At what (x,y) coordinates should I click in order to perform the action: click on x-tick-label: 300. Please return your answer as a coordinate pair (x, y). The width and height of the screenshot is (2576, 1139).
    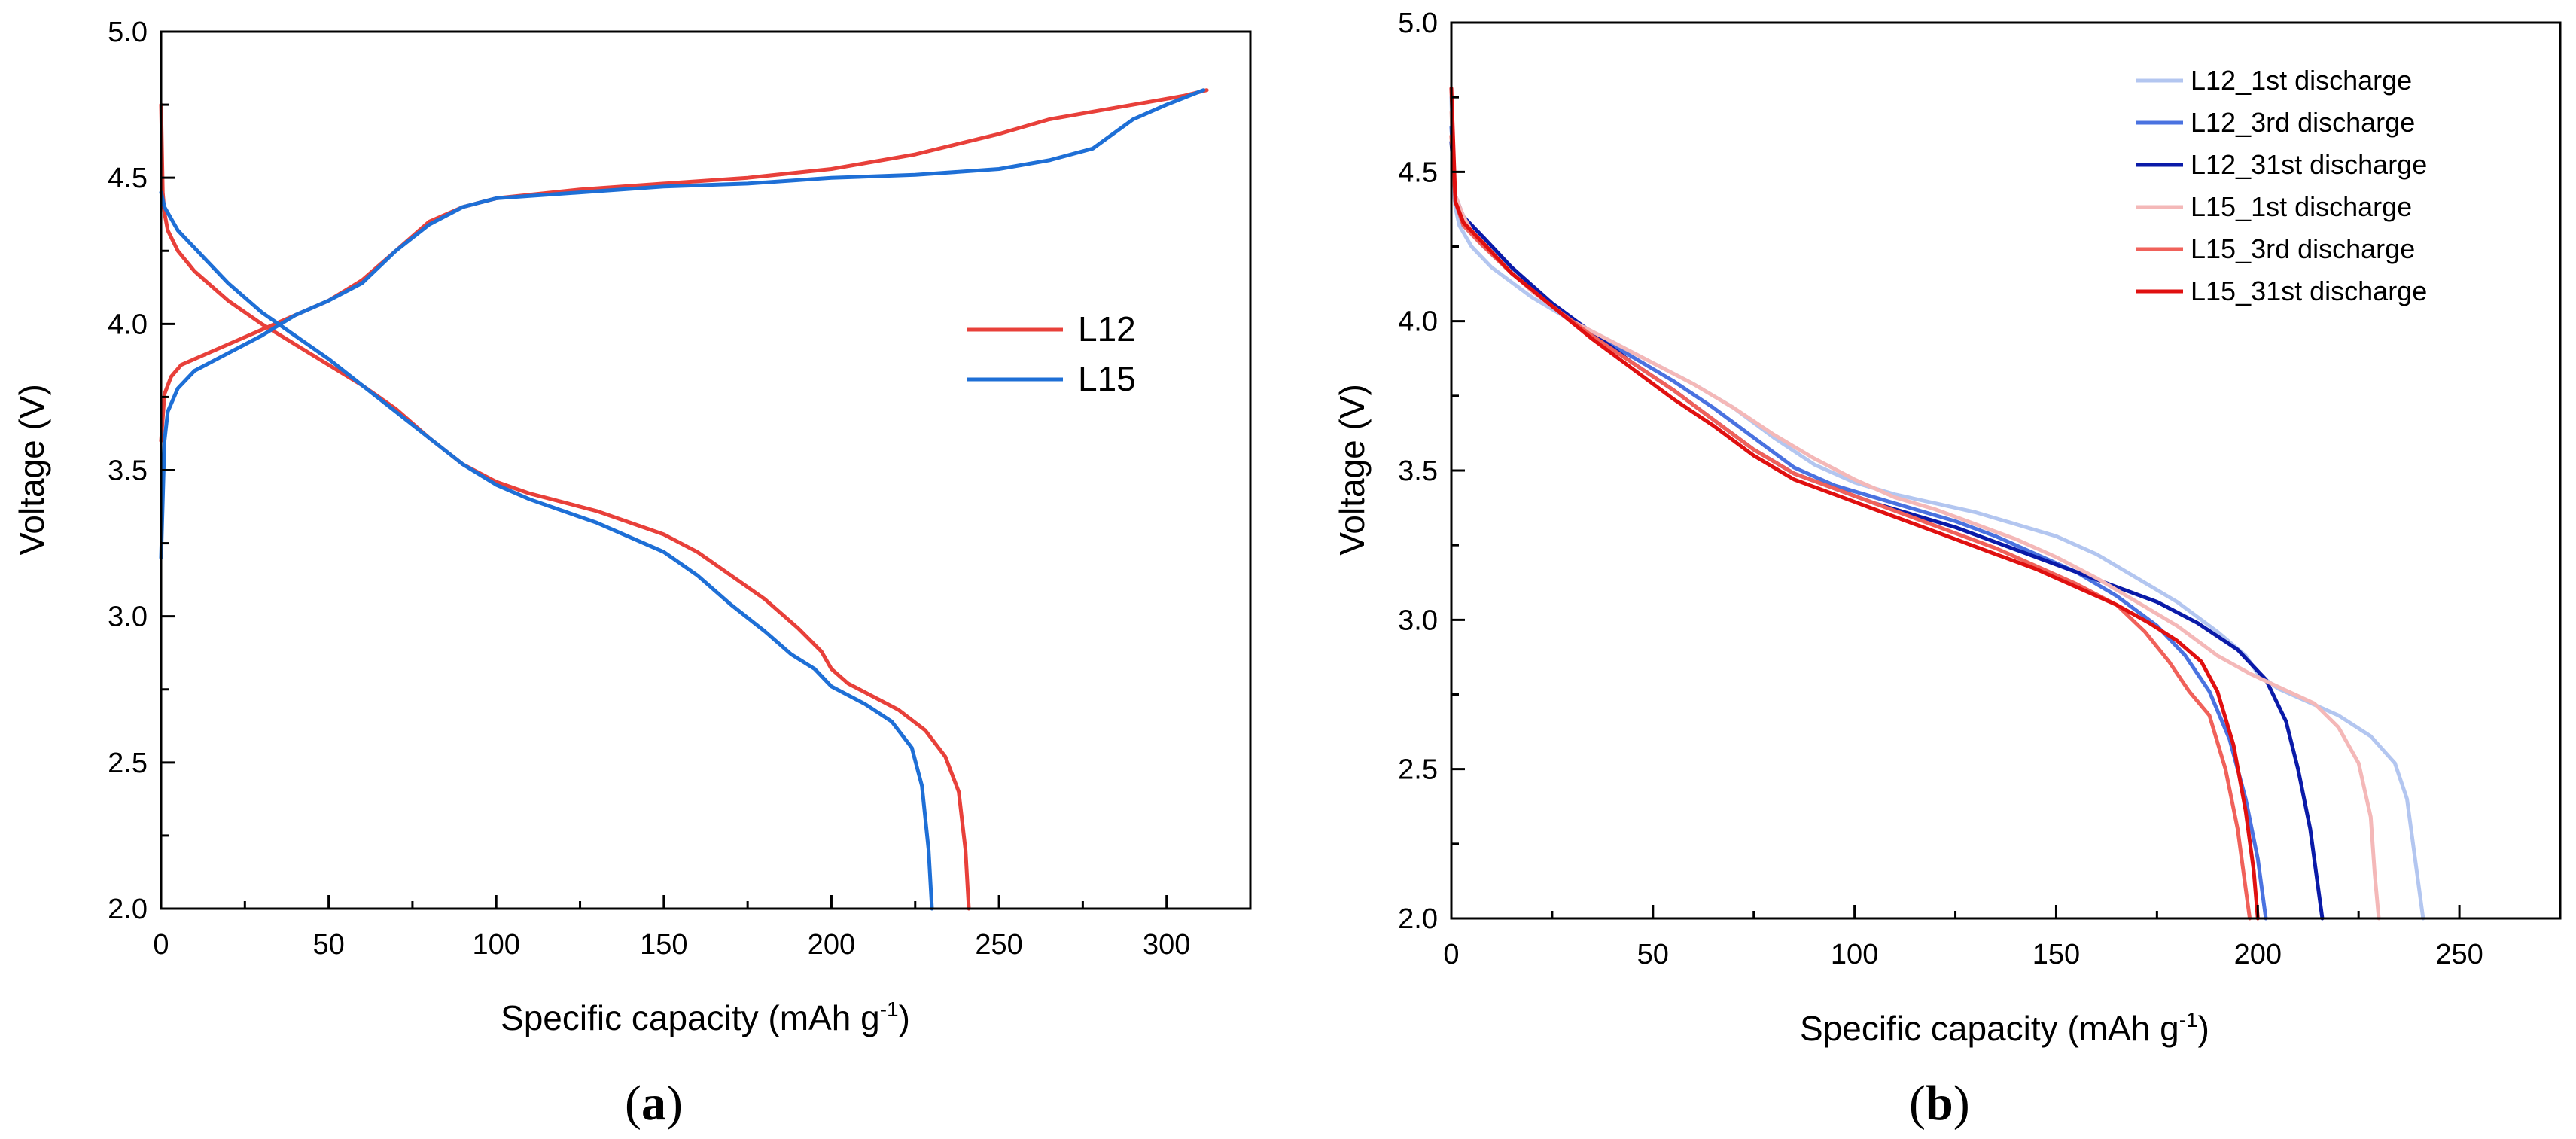
    Looking at the image, I should click on (1166, 945).